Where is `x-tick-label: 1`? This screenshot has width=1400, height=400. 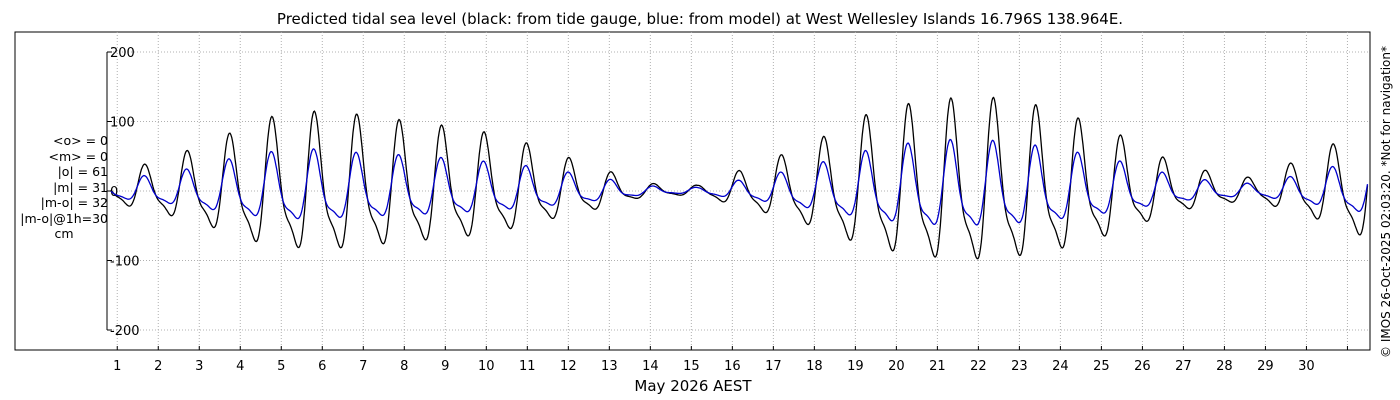 x-tick-label: 1 is located at coordinates (117, 366).